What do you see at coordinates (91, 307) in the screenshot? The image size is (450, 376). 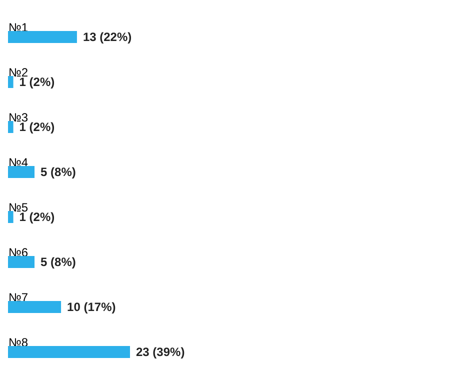 I see `data-label: 10 (17%)` at bounding box center [91, 307].